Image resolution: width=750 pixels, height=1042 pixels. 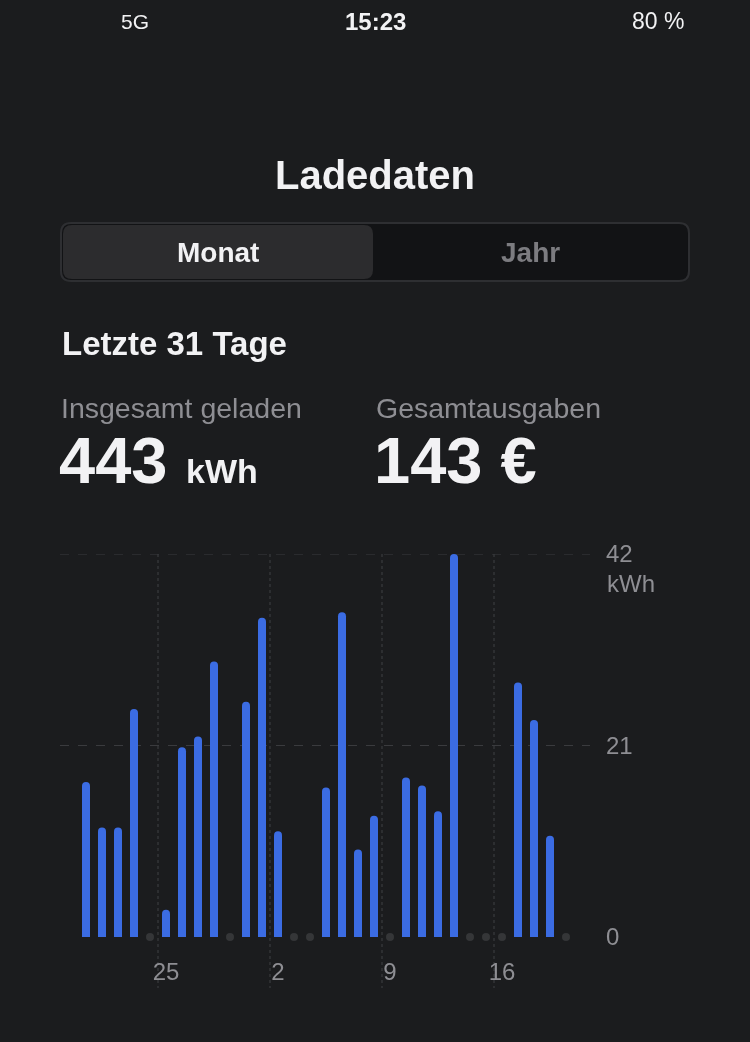 I want to click on text: 443, so click(x=113, y=460).